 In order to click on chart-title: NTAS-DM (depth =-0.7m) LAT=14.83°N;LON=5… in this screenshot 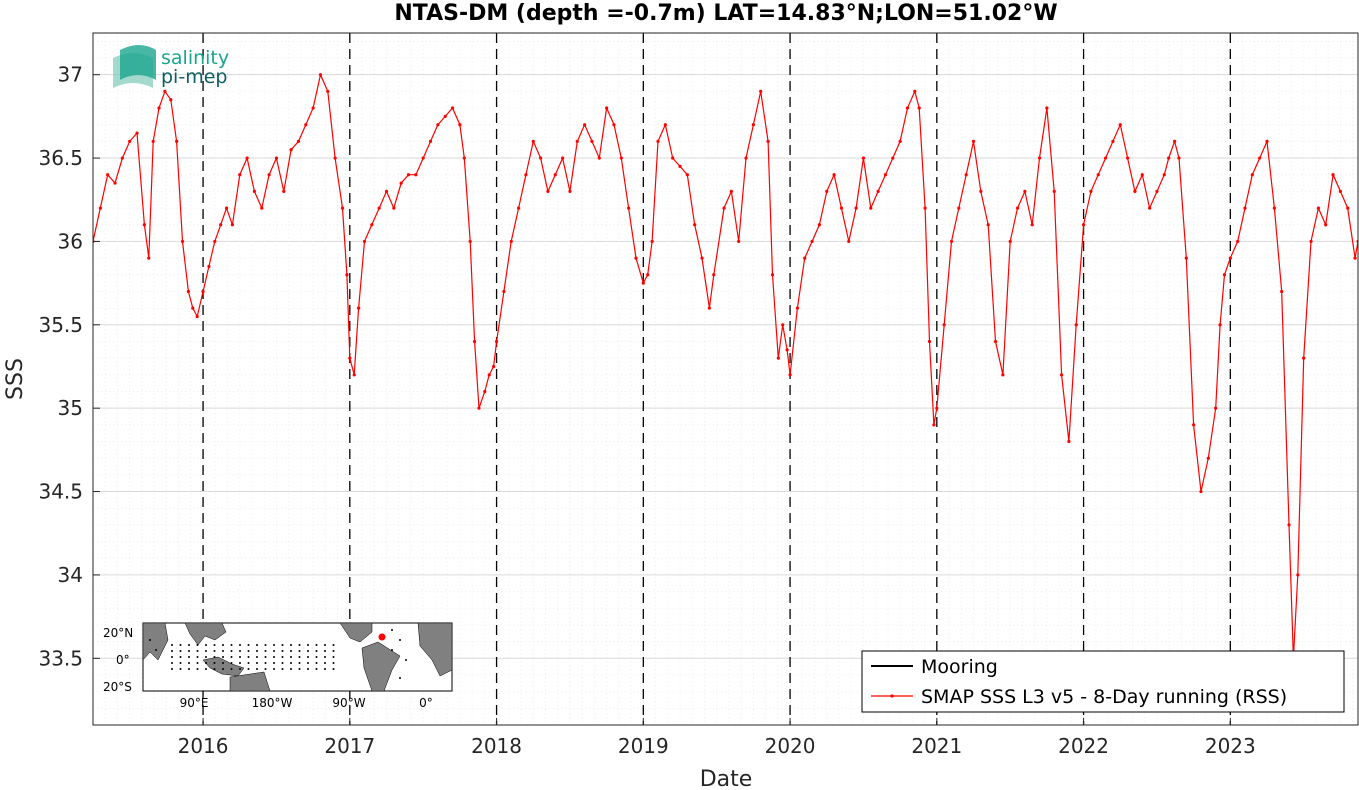, I will do `click(725, 13)`.